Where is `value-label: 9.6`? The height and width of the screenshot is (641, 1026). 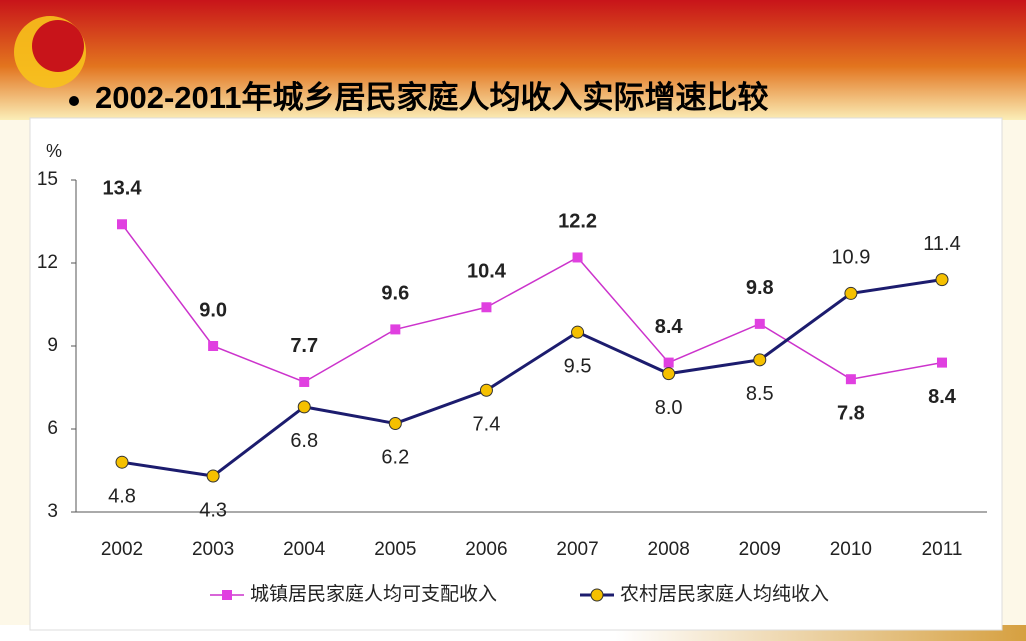 value-label: 9.6 is located at coordinates (395, 294).